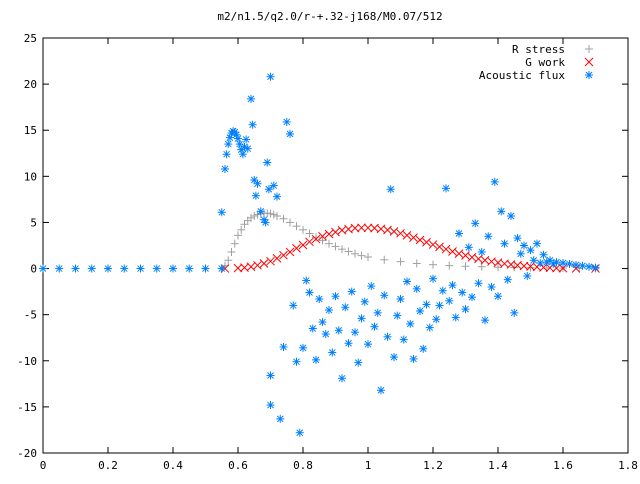  Describe the element at coordinates (30, 84) in the screenshot. I see `y-tick-label: 20` at that location.